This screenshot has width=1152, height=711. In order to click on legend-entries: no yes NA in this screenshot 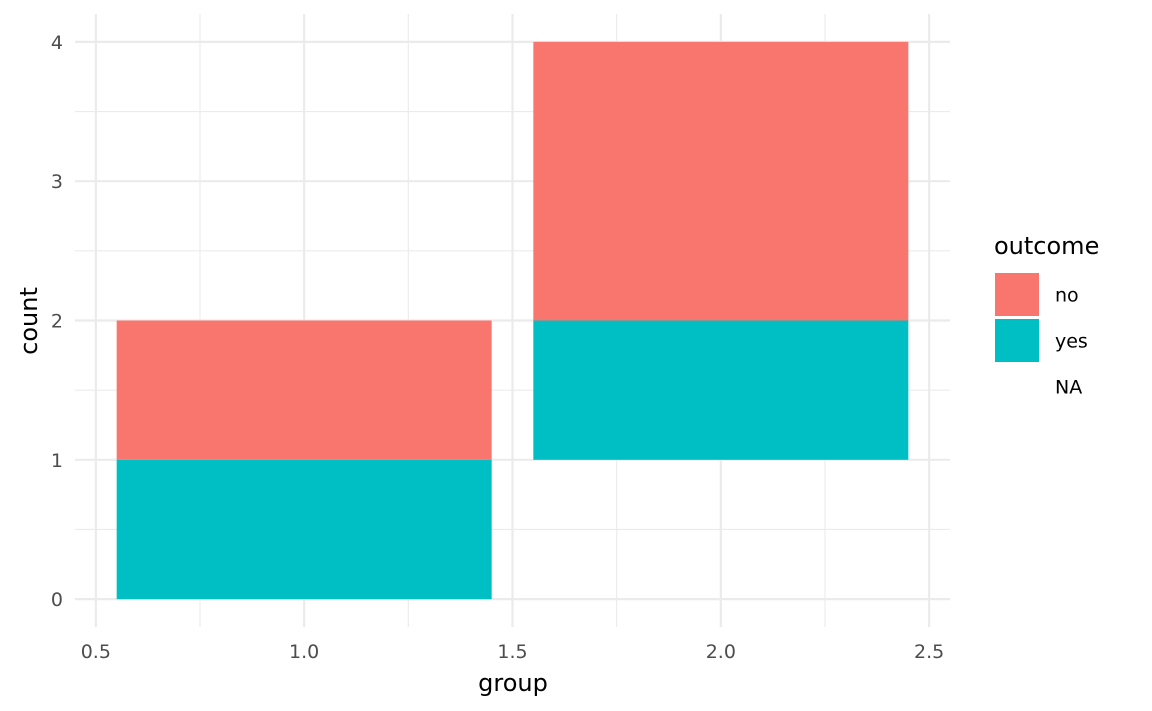, I will do `click(1041, 336)`.